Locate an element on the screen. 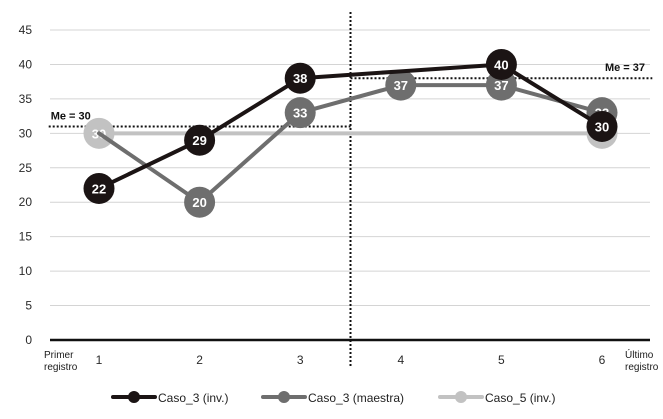 This screenshot has width=663, height=419. data-point-label: 38 is located at coordinates (300, 78).